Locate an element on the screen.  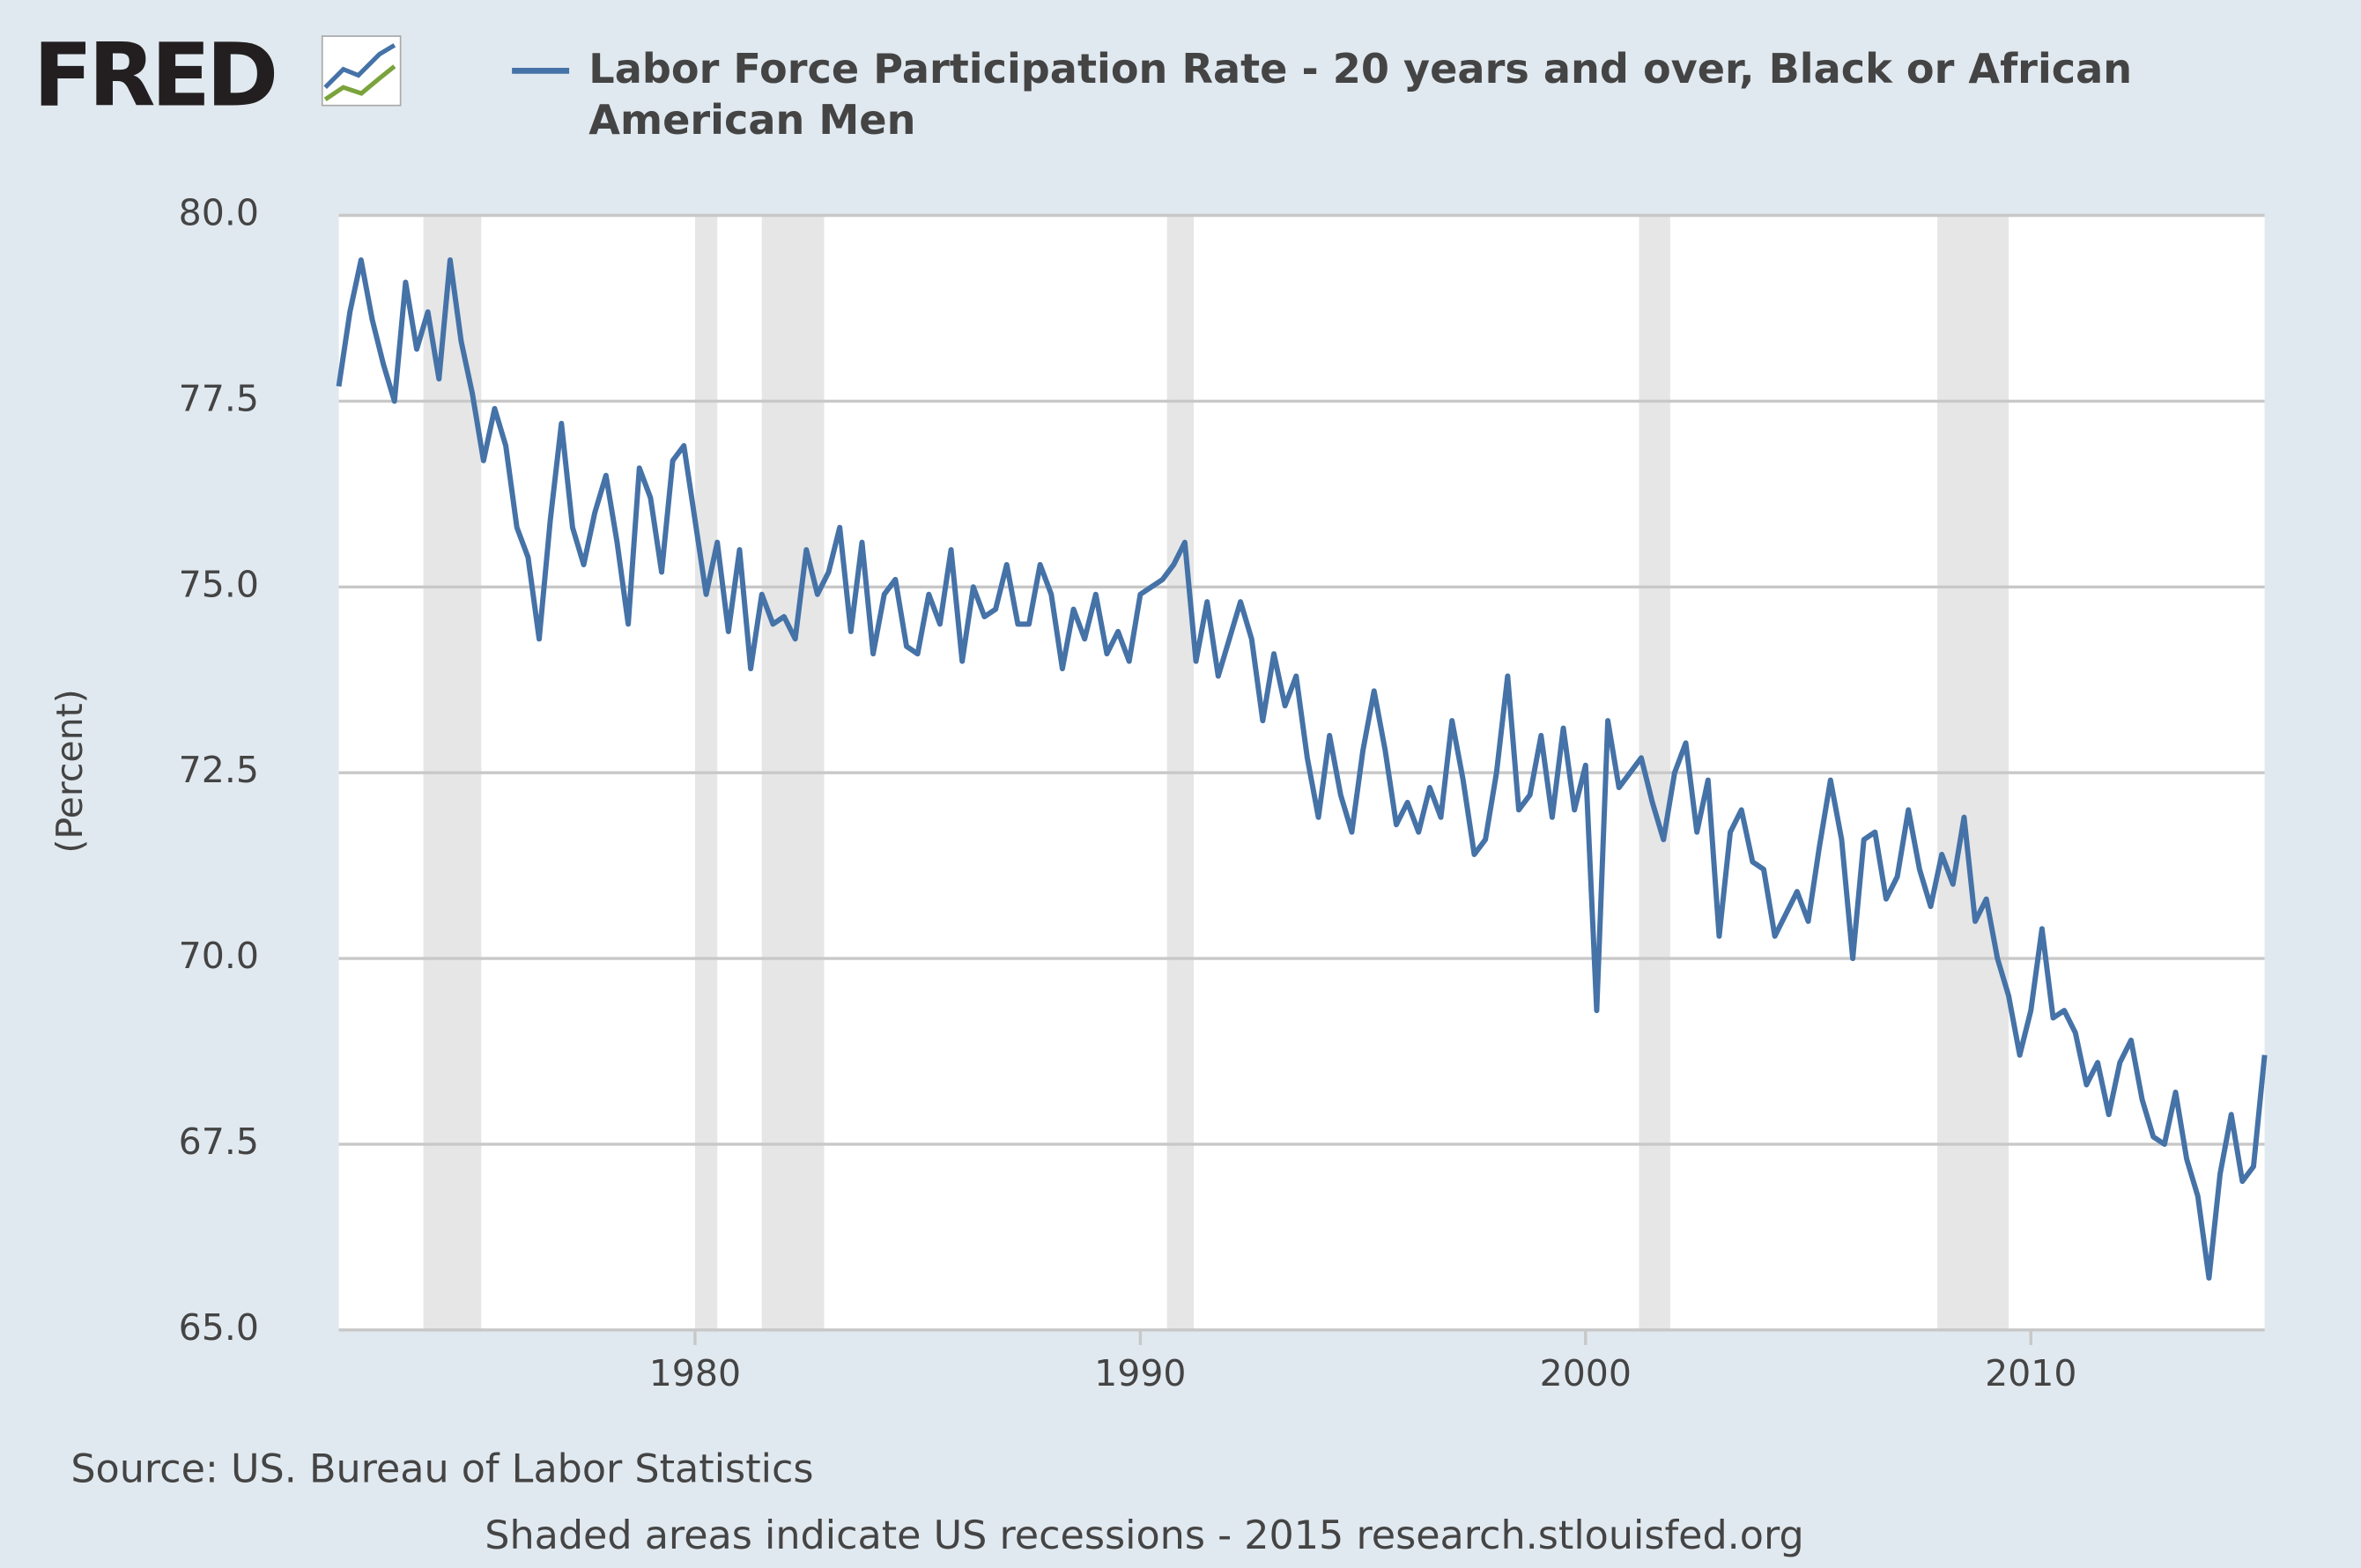
x-tick-label: 2010 is located at coordinates (2030, 1373).